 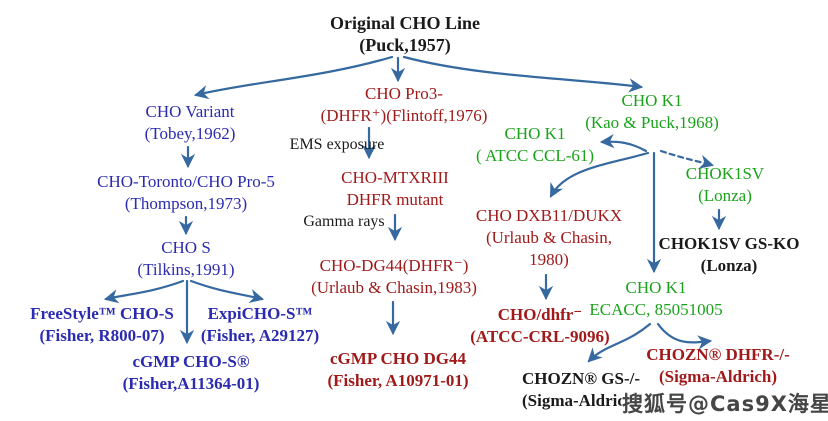 I want to click on node-citation: (Kao & Puck,1968), so click(x=652, y=122).